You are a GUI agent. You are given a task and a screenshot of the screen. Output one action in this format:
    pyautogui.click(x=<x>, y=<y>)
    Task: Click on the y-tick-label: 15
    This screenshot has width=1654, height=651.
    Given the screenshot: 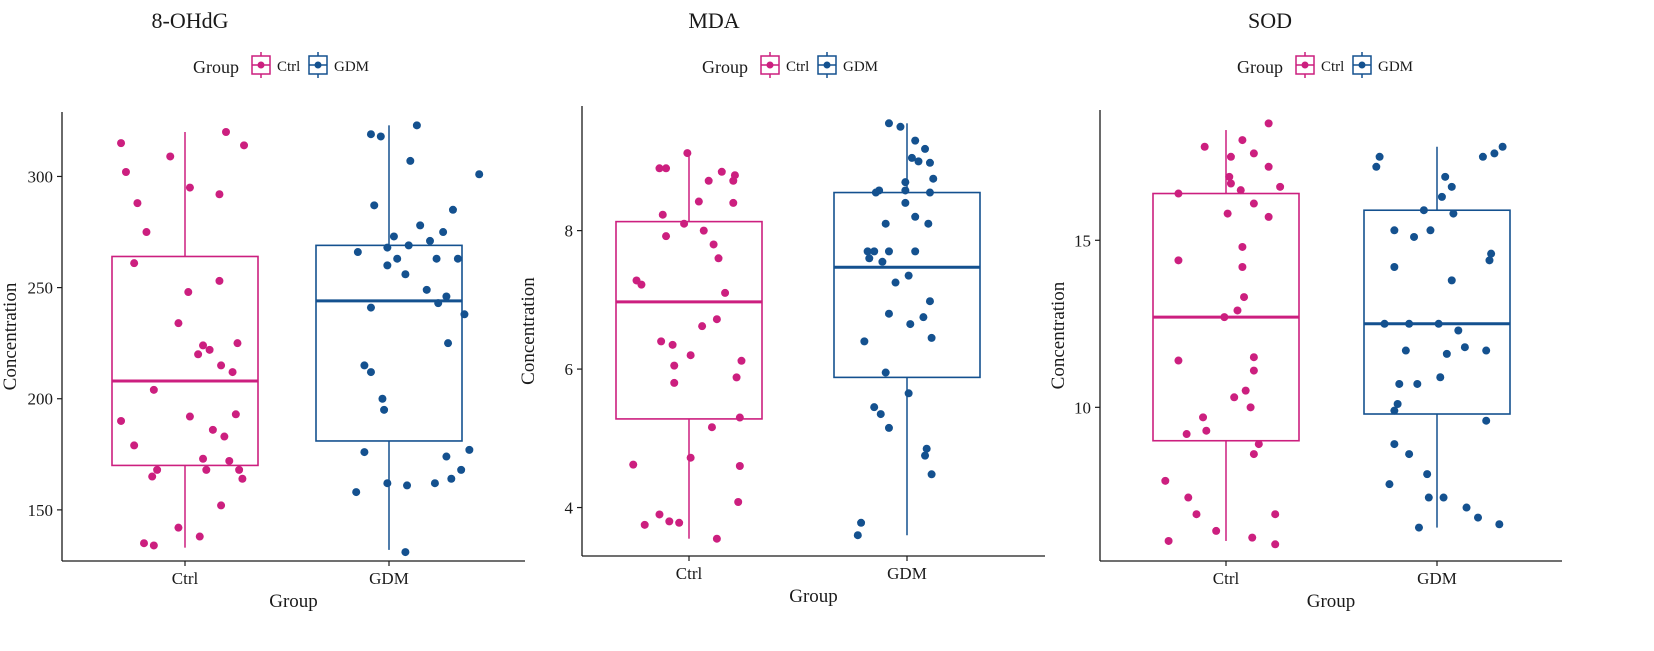 What is the action you would take?
    pyautogui.click(x=1082, y=240)
    